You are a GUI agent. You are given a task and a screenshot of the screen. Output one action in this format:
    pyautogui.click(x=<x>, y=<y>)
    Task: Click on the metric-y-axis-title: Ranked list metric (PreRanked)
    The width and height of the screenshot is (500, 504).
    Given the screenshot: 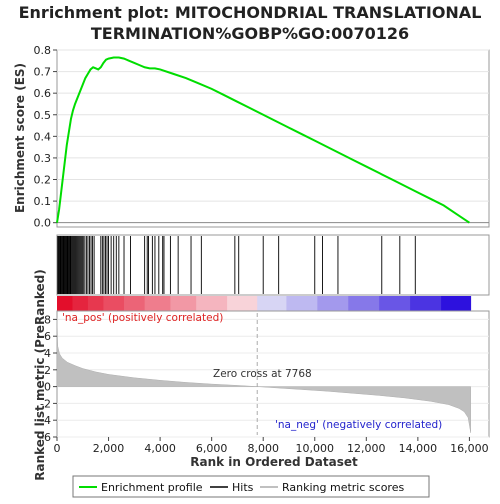 What is the action you would take?
    pyautogui.click(x=40, y=375)
    